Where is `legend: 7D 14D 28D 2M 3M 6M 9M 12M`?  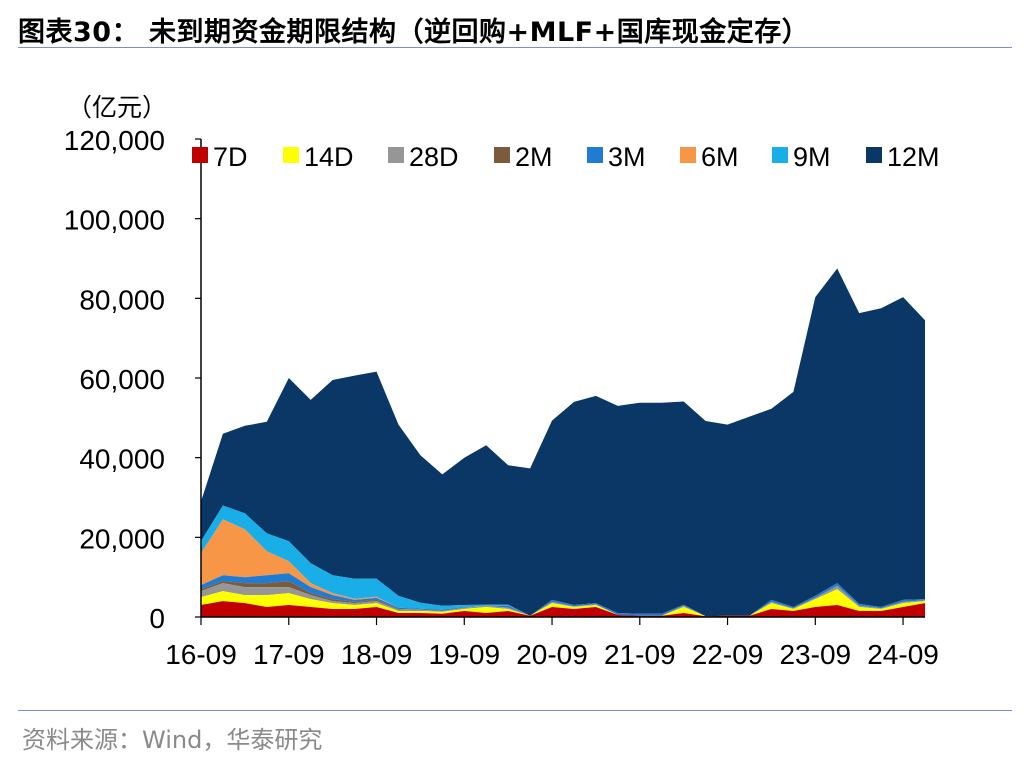 legend: 7D 14D 28D 2M 3M 6M 9M 12M is located at coordinates (566, 157).